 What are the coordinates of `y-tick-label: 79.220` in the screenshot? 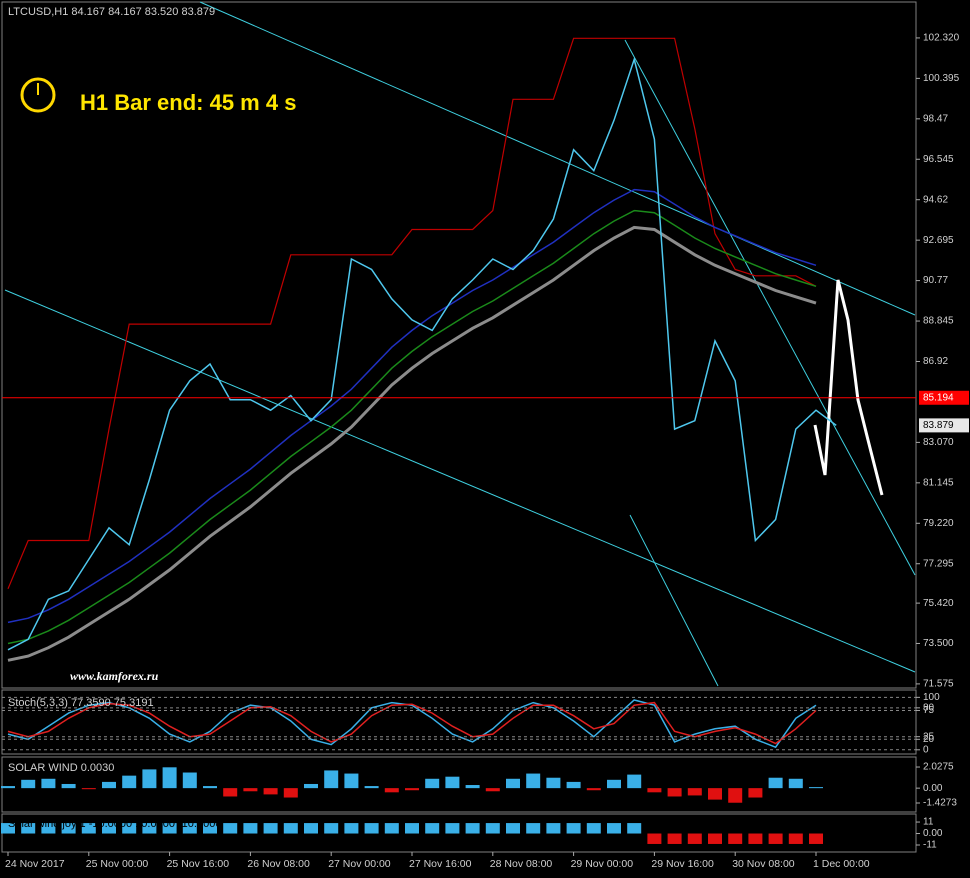 It's located at (938, 523).